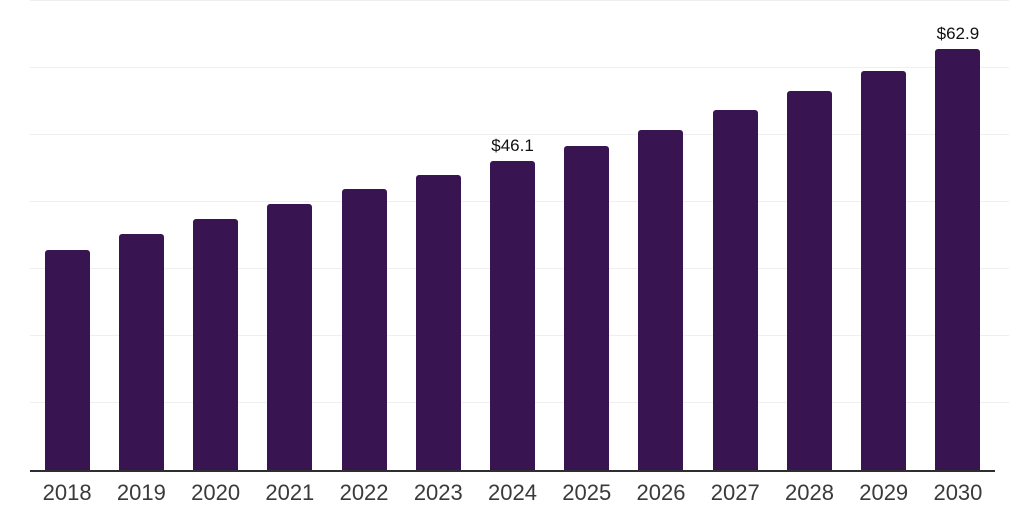 This screenshot has height=512, width=1024. What do you see at coordinates (364, 329) in the screenshot?
I see `bar-2022` at bounding box center [364, 329].